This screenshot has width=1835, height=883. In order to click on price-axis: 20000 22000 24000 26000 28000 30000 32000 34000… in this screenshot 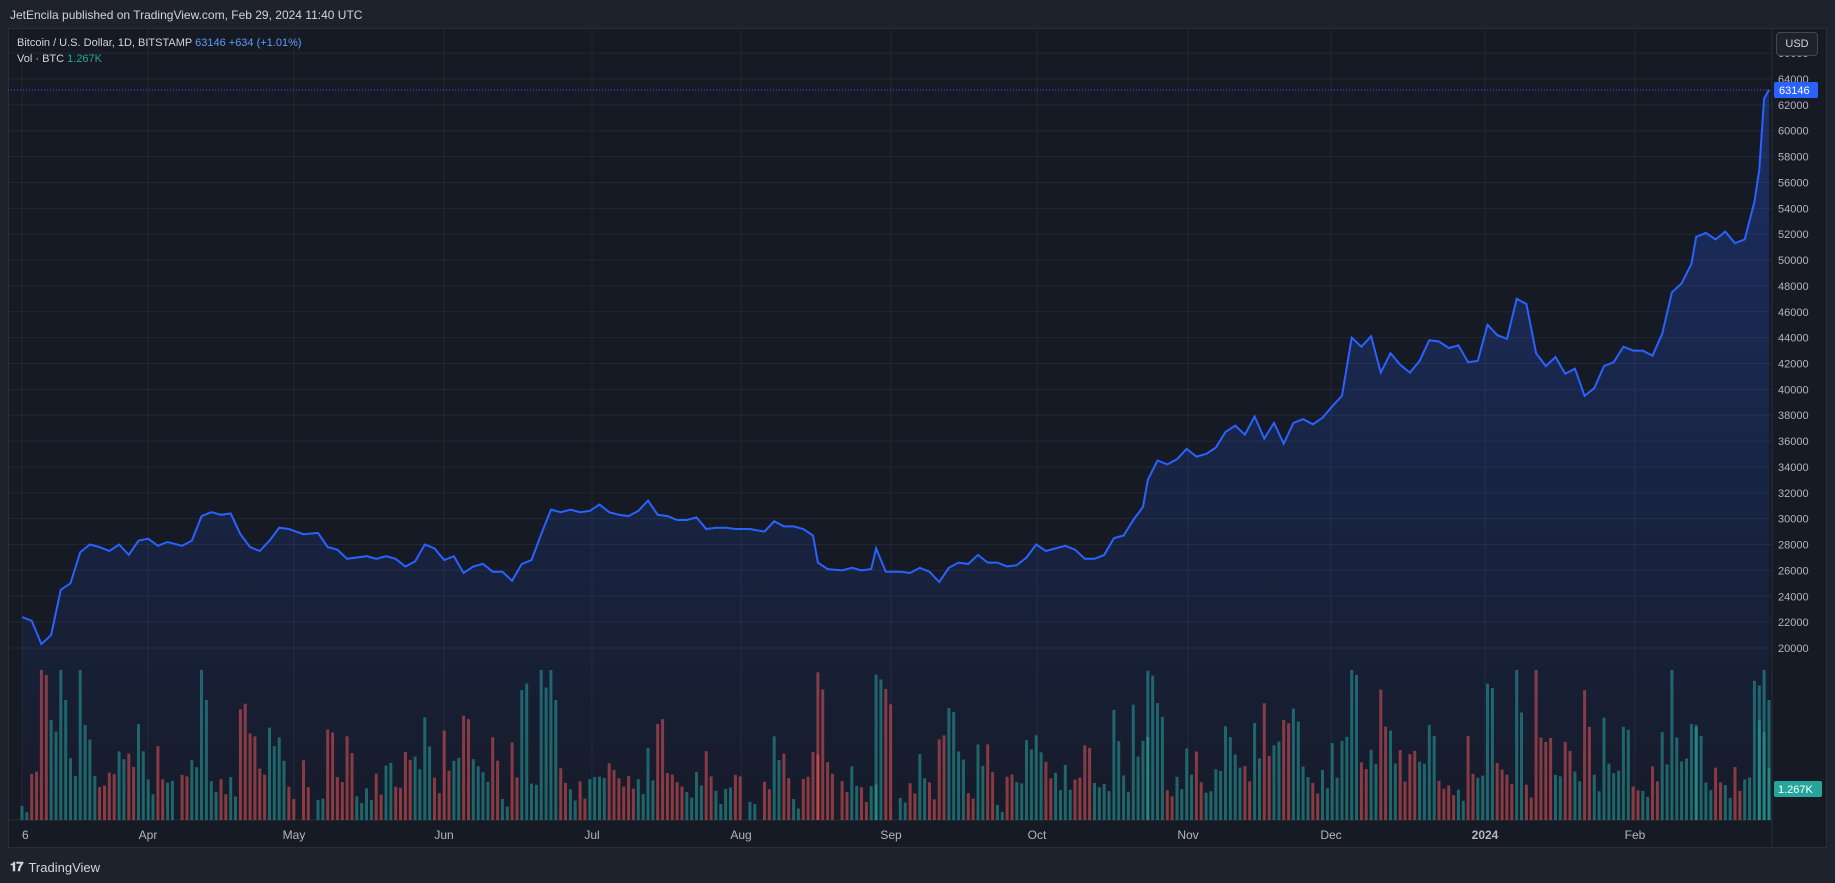, I will do `click(1793, 351)`.